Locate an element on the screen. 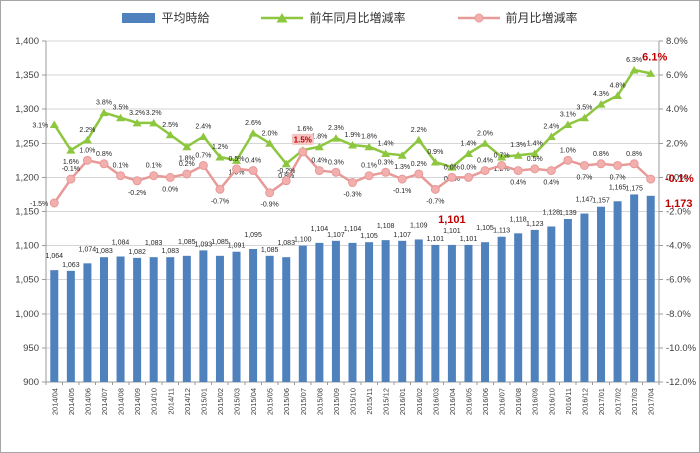 The height and width of the screenshot is (453, 700). svg-text: 0.0% is located at coordinates (468, 167).